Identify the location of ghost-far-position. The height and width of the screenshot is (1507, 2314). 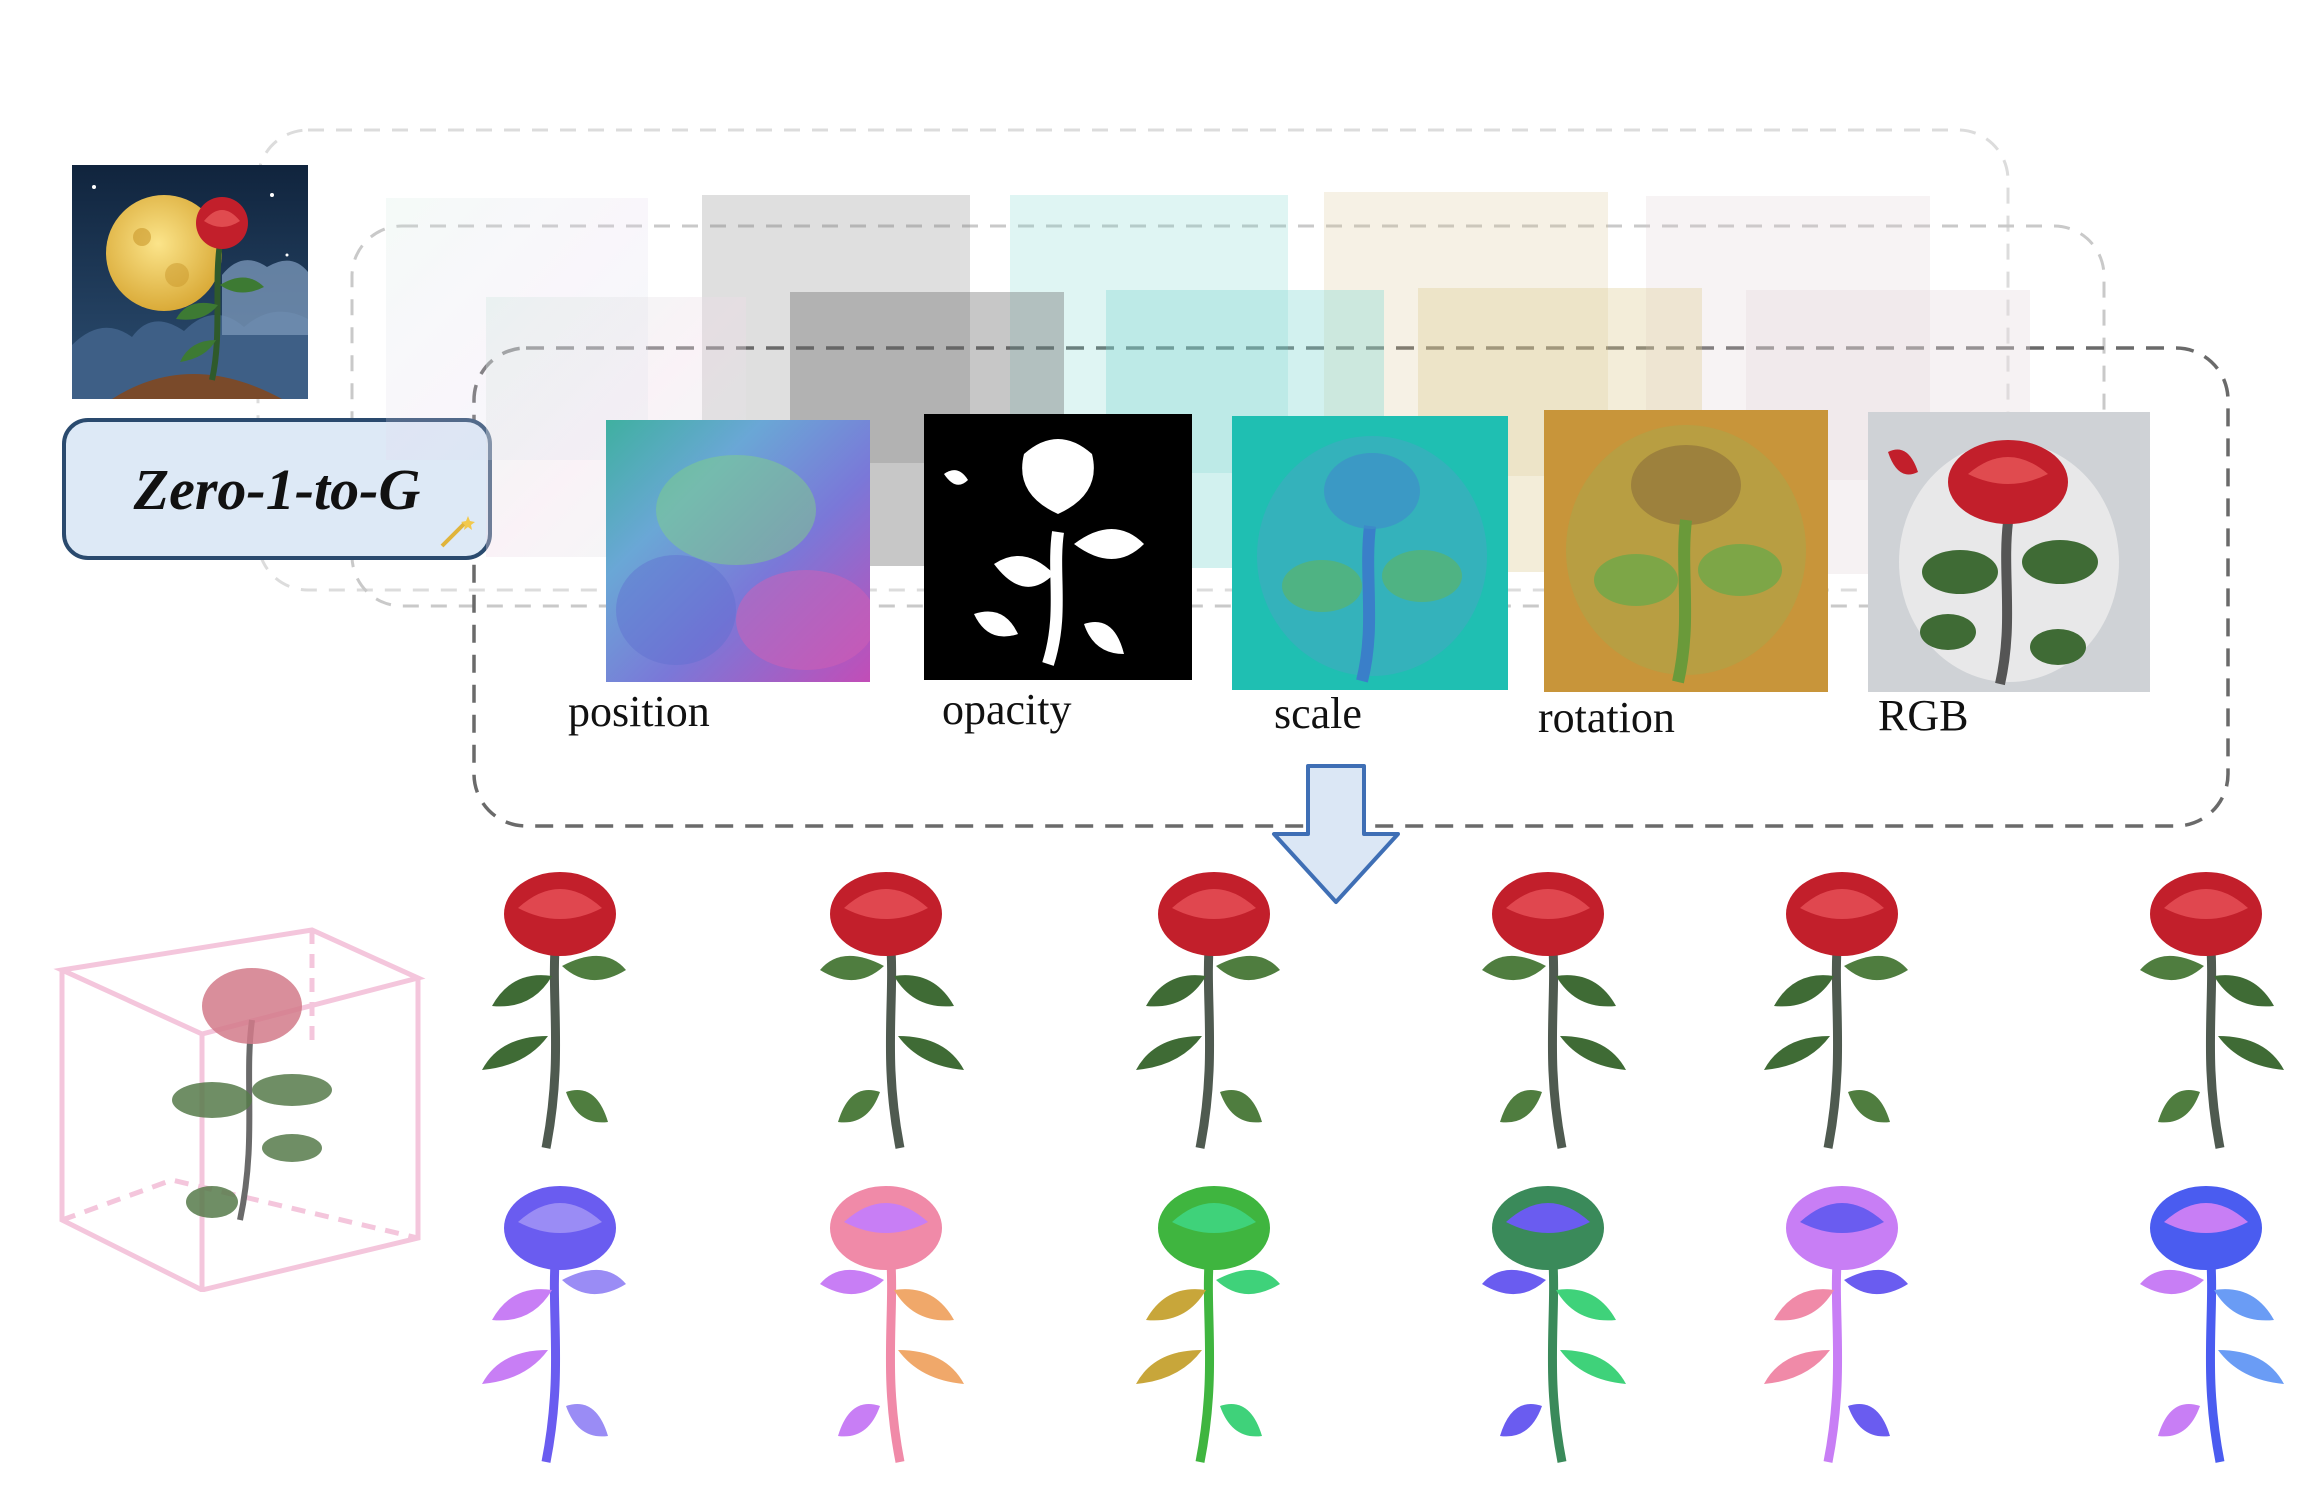
(517, 329).